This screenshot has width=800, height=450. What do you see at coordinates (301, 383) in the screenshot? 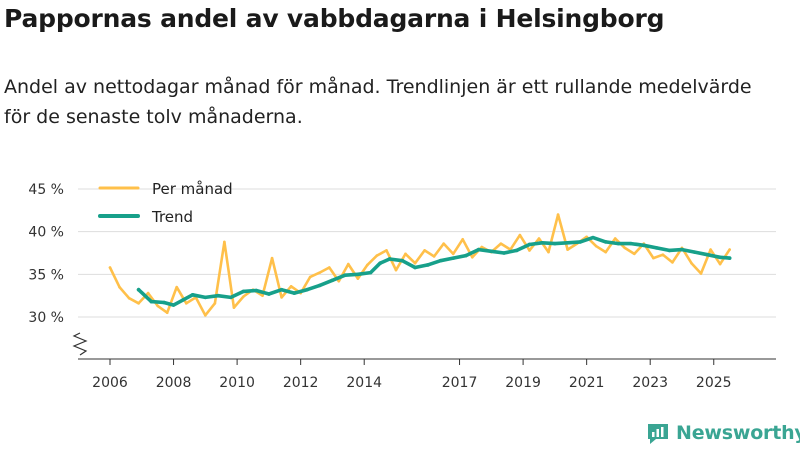
I see `x-tick-label: 2012` at bounding box center [301, 383].